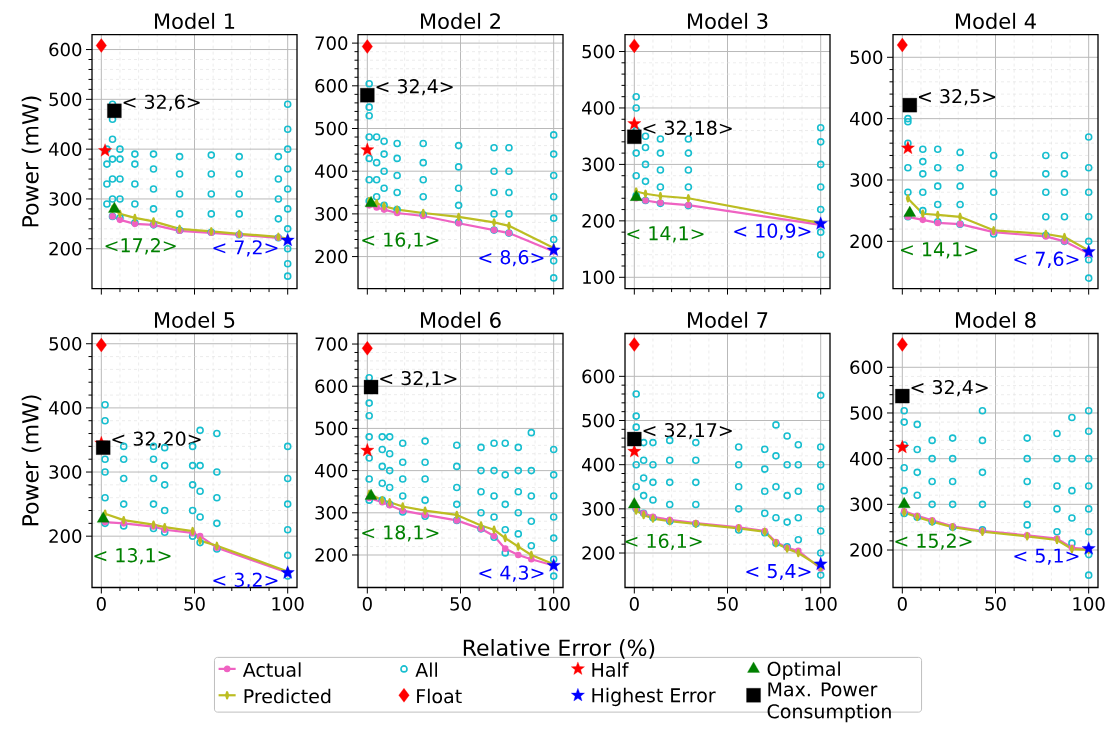  I want to click on annotation: < 18,1>, so click(400, 533).